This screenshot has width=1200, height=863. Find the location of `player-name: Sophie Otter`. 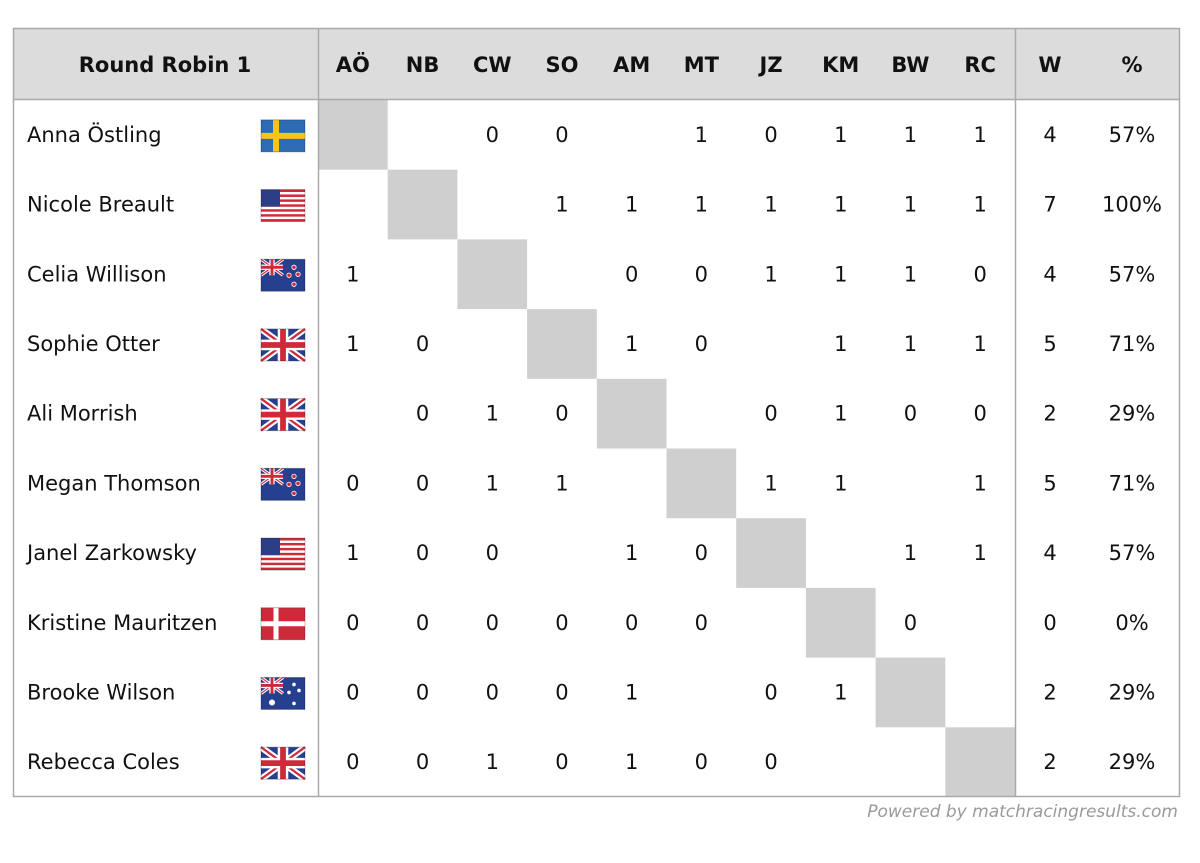

player-name: Sophie Otter is located at coordinates (93, 344).